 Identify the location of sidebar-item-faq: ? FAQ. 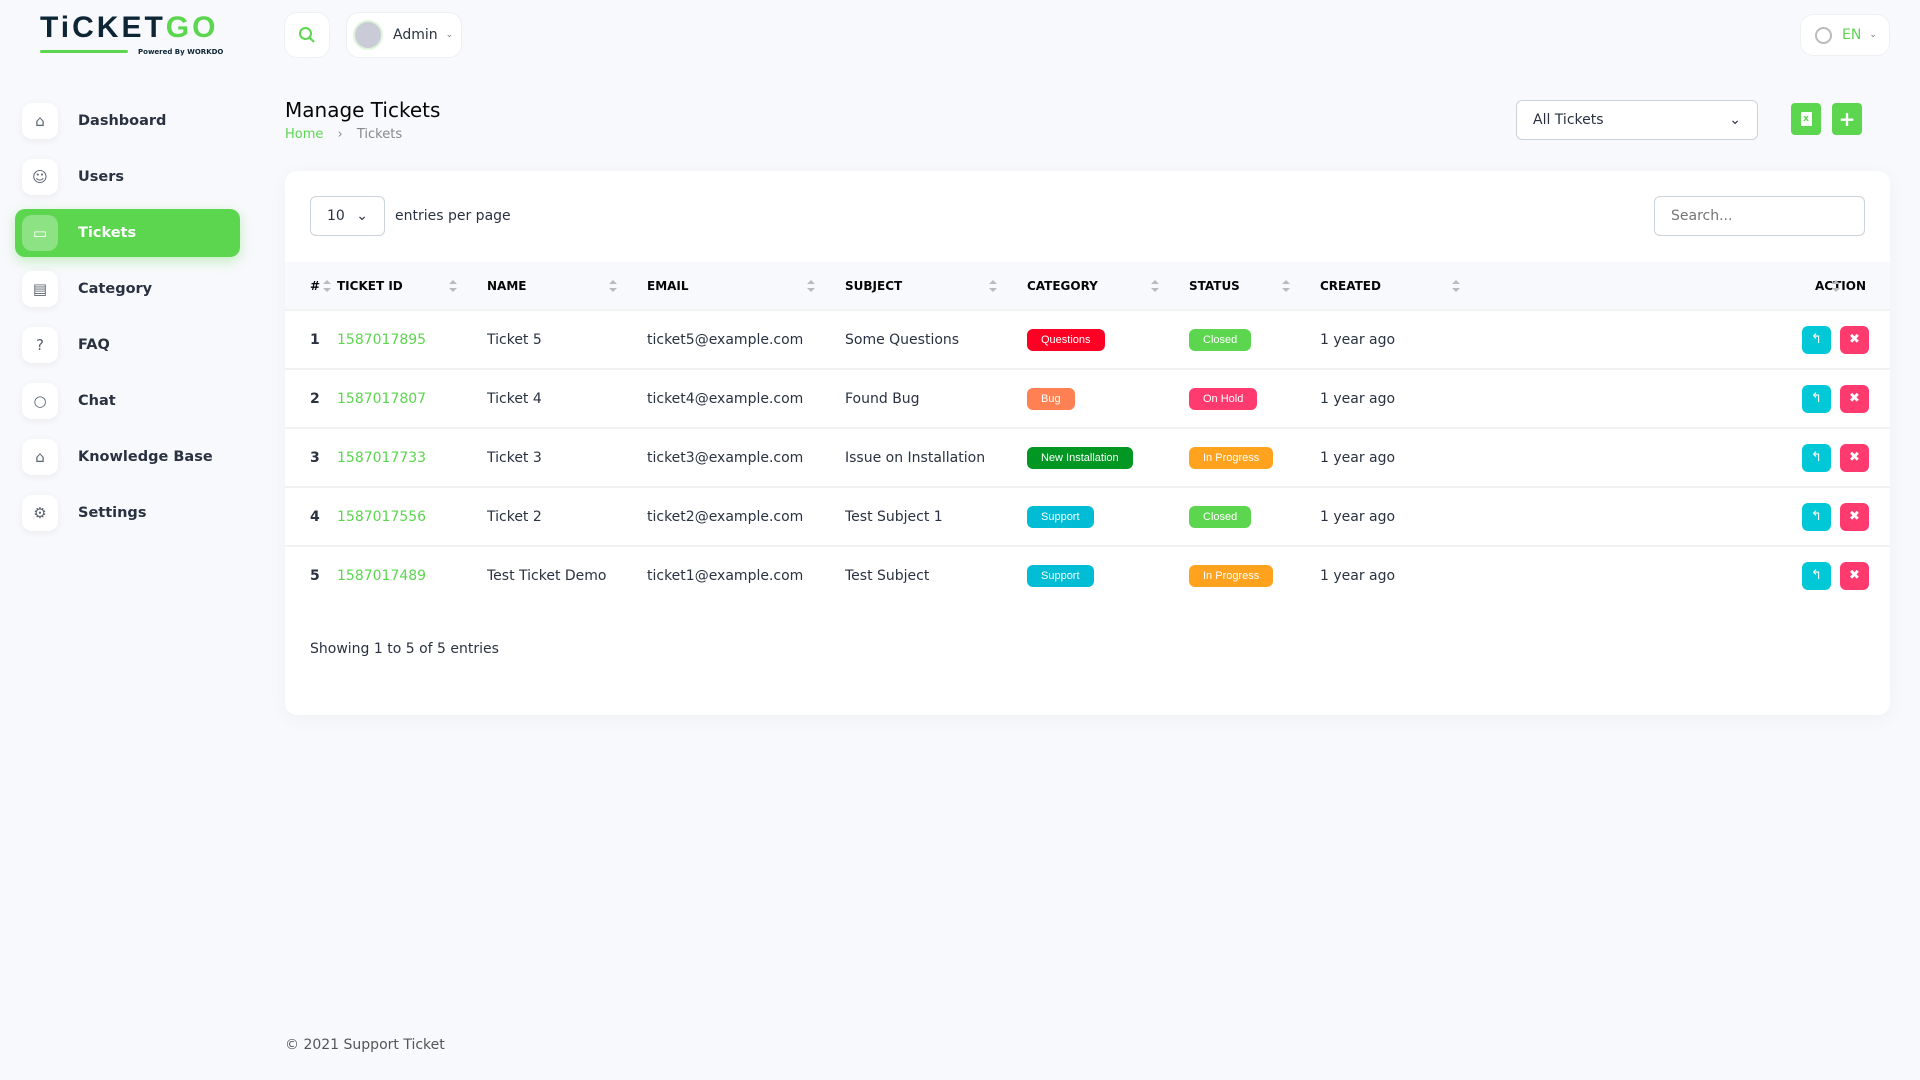
(127, 345).